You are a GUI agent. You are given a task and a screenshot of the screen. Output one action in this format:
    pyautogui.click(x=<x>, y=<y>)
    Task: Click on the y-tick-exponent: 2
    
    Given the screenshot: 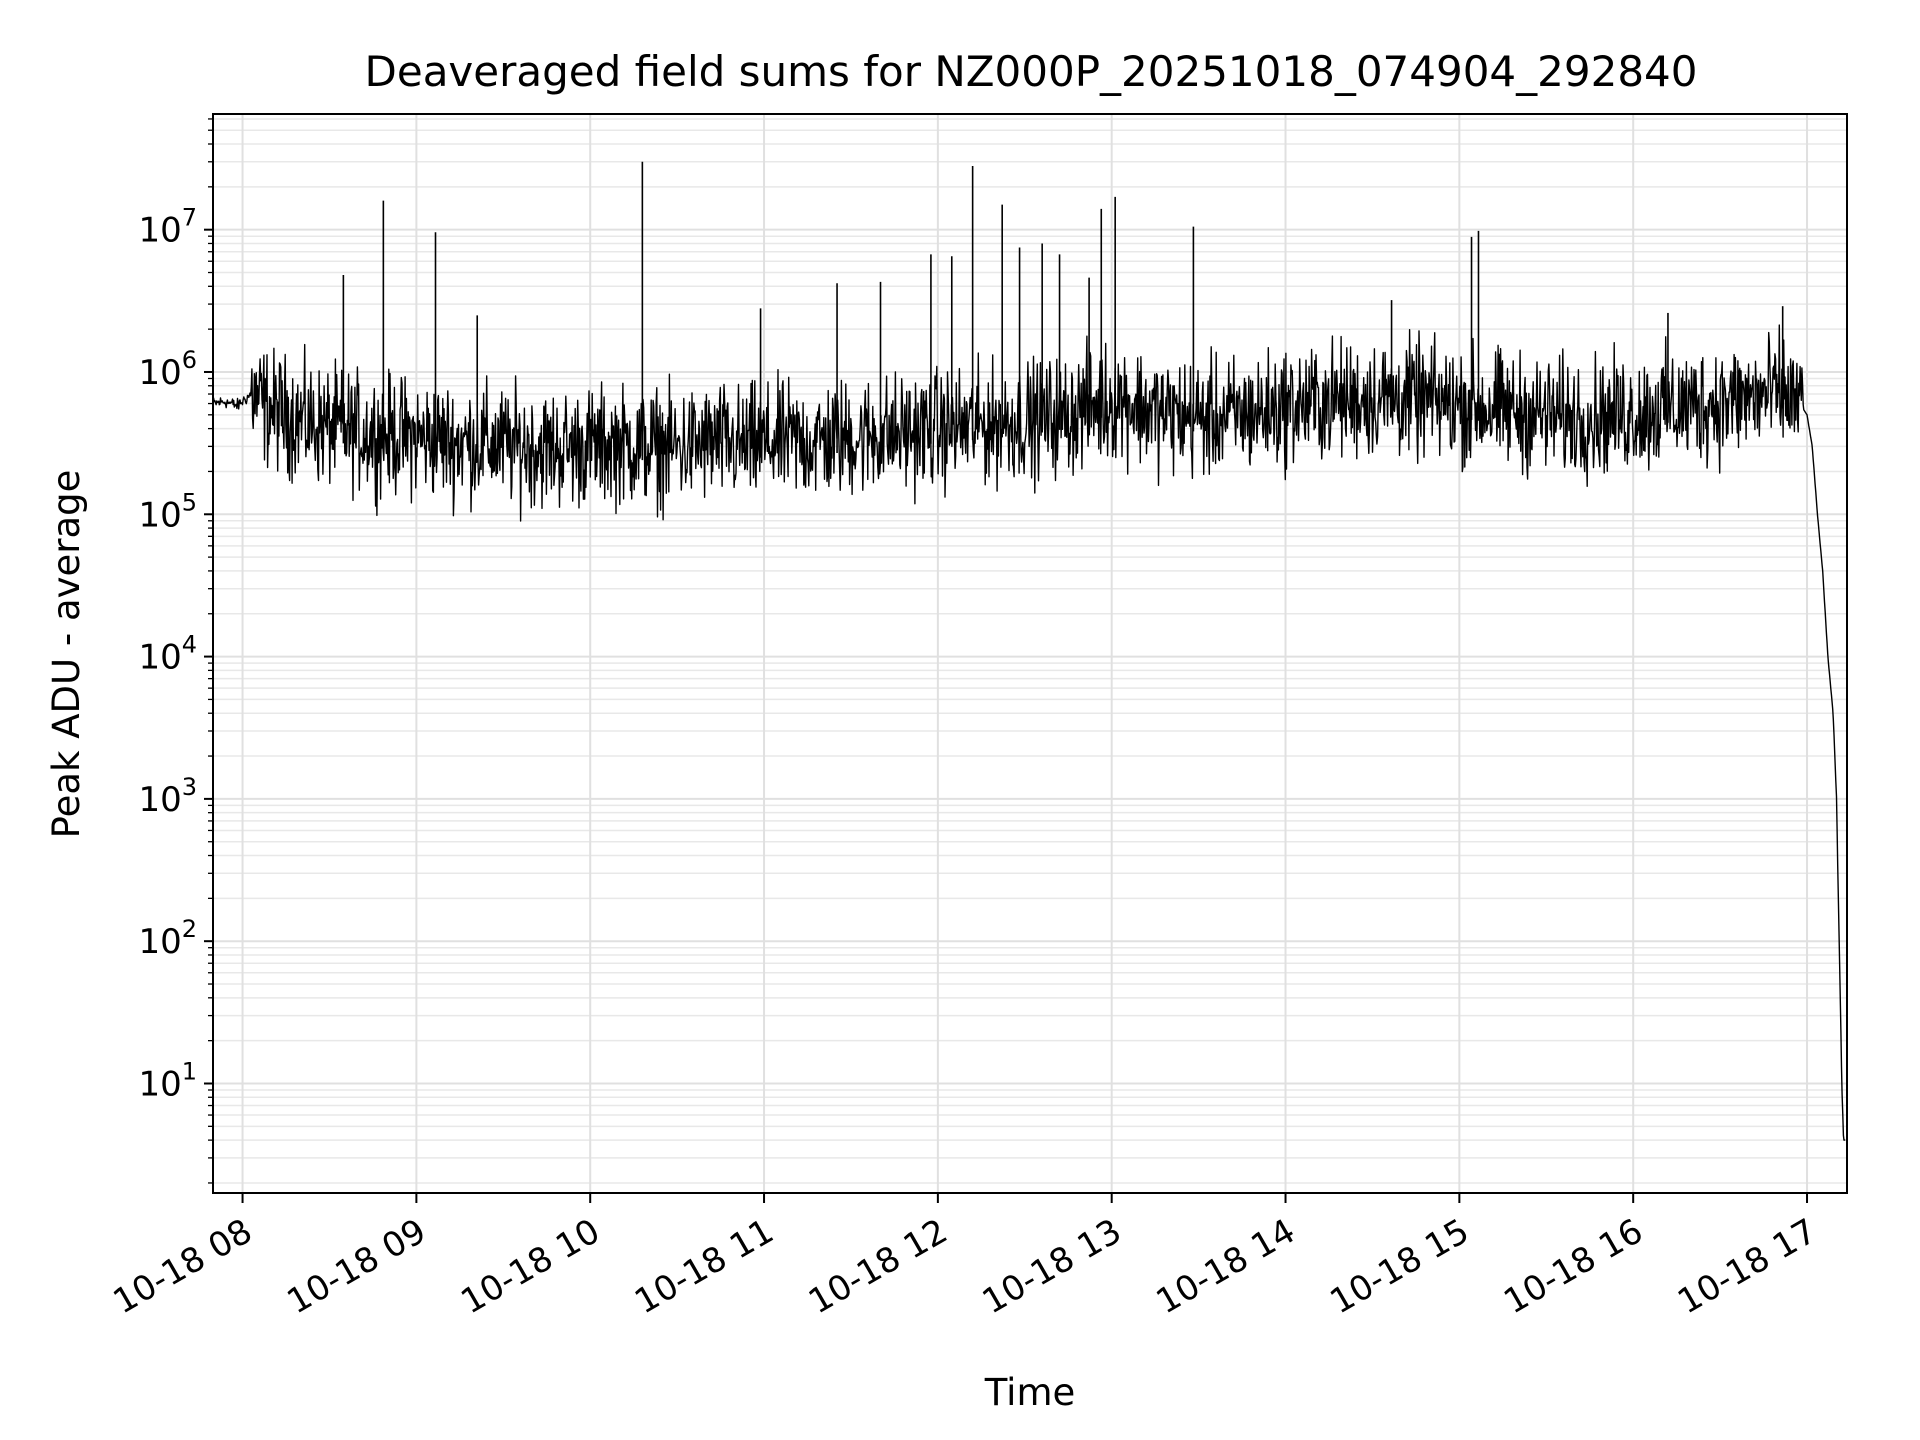 What is the action you would take?
    pyautogui.click(x=189, y=929)
    